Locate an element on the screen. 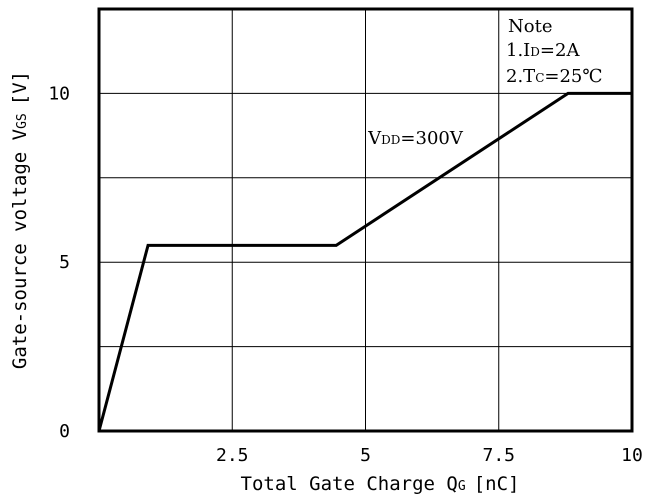  x-axis-title: Total Gate Charge QG [nC] is located at coordinates (380, 484).